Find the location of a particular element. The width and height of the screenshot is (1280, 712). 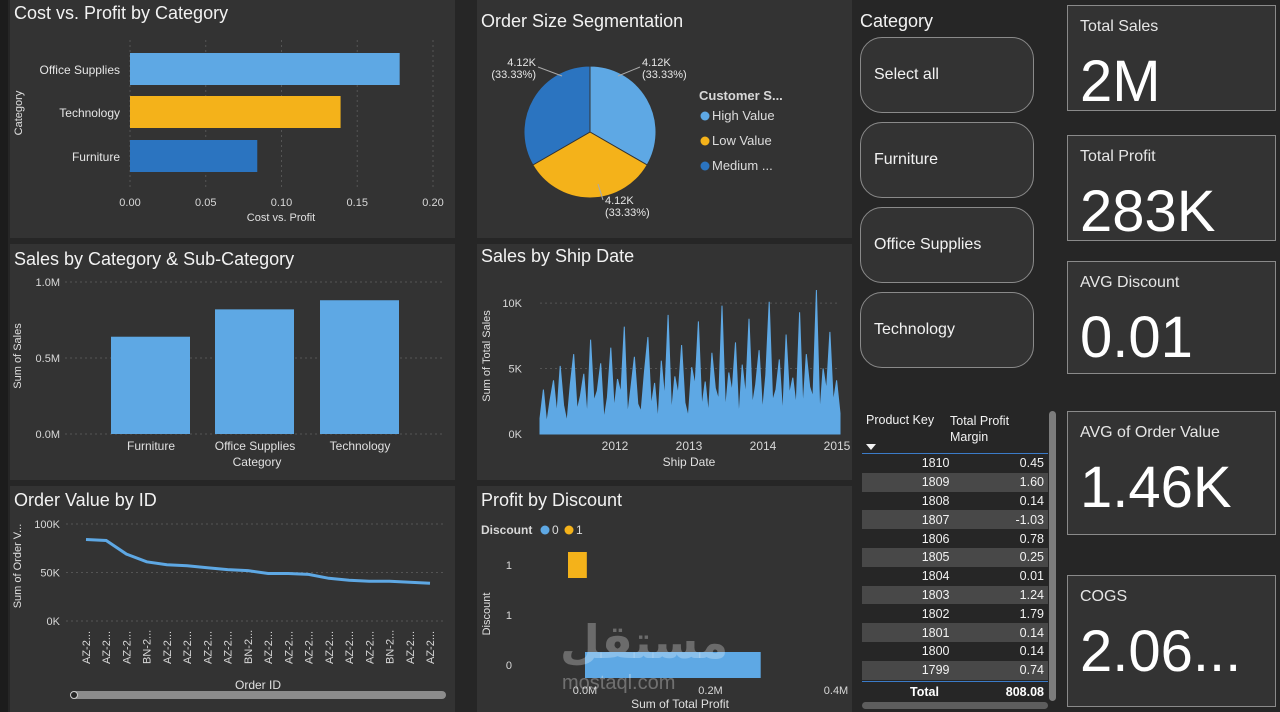

table-row: 1801 0.14 is located at coordinates (955, 632).